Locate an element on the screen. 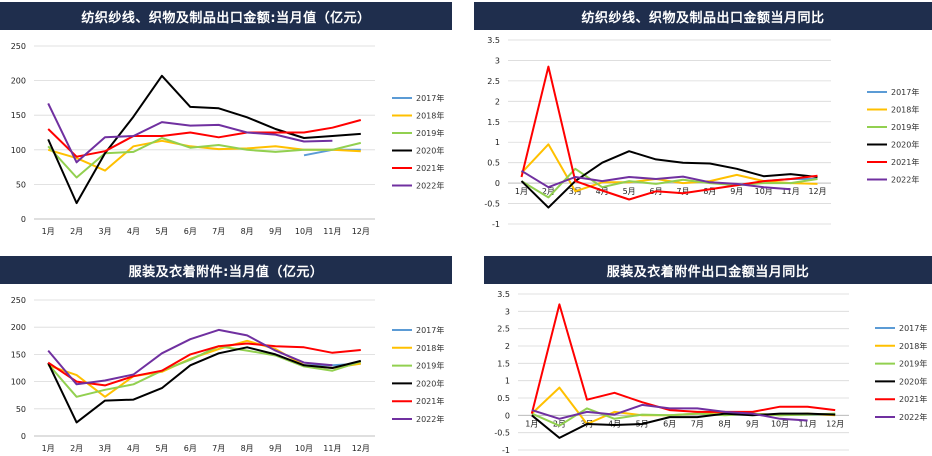  chart-title-2: 纺织纱线、织物及制品出口金额当月同比 is located at coordinates (703, 16).